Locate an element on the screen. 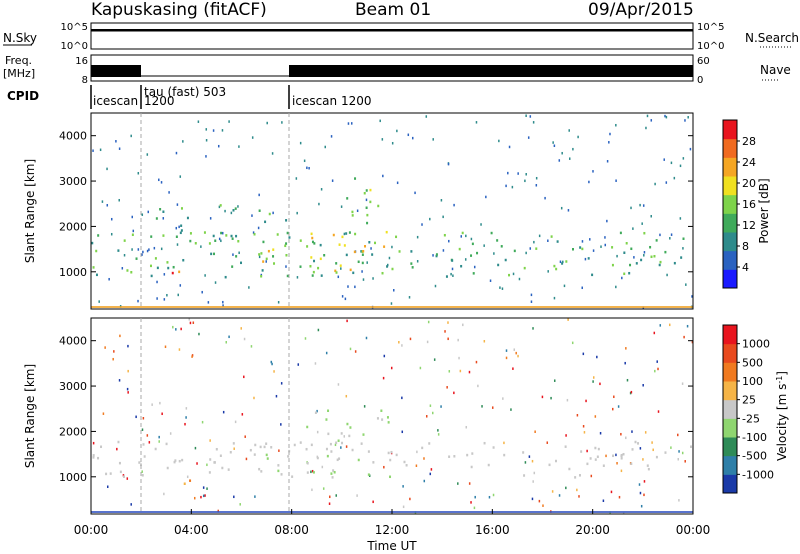 The image size is (800, 554). velocity-colorbar-label: Velocity [m s-1] is located at coordinates (782, 416).